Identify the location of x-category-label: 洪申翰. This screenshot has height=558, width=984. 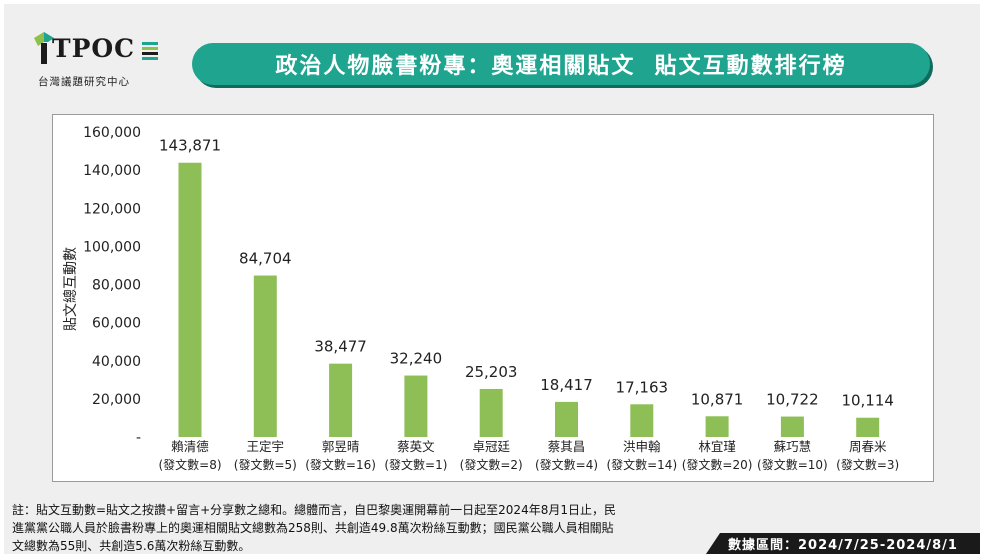
(642, 446).